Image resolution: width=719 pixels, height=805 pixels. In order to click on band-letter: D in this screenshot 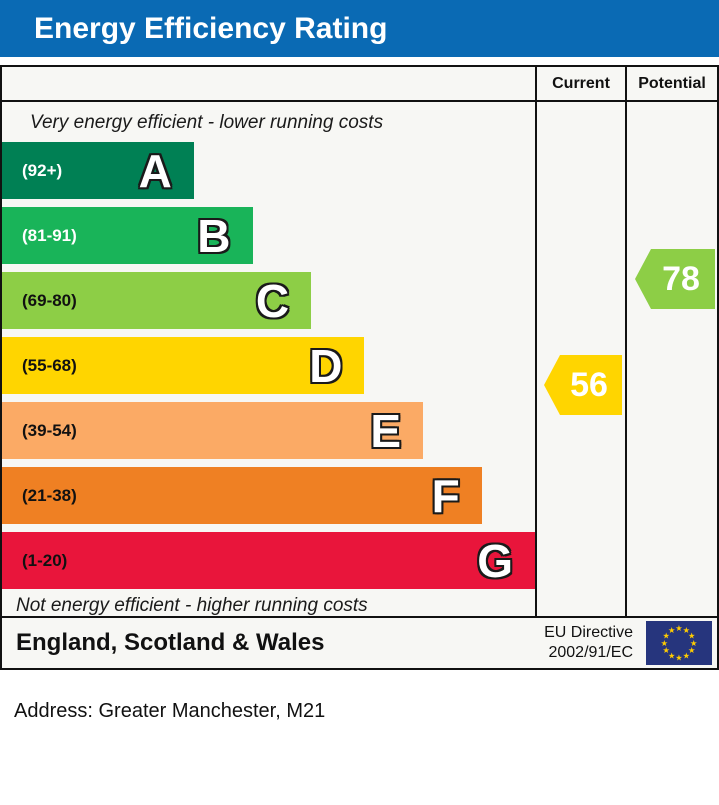, I will do `click(326, 365)`.